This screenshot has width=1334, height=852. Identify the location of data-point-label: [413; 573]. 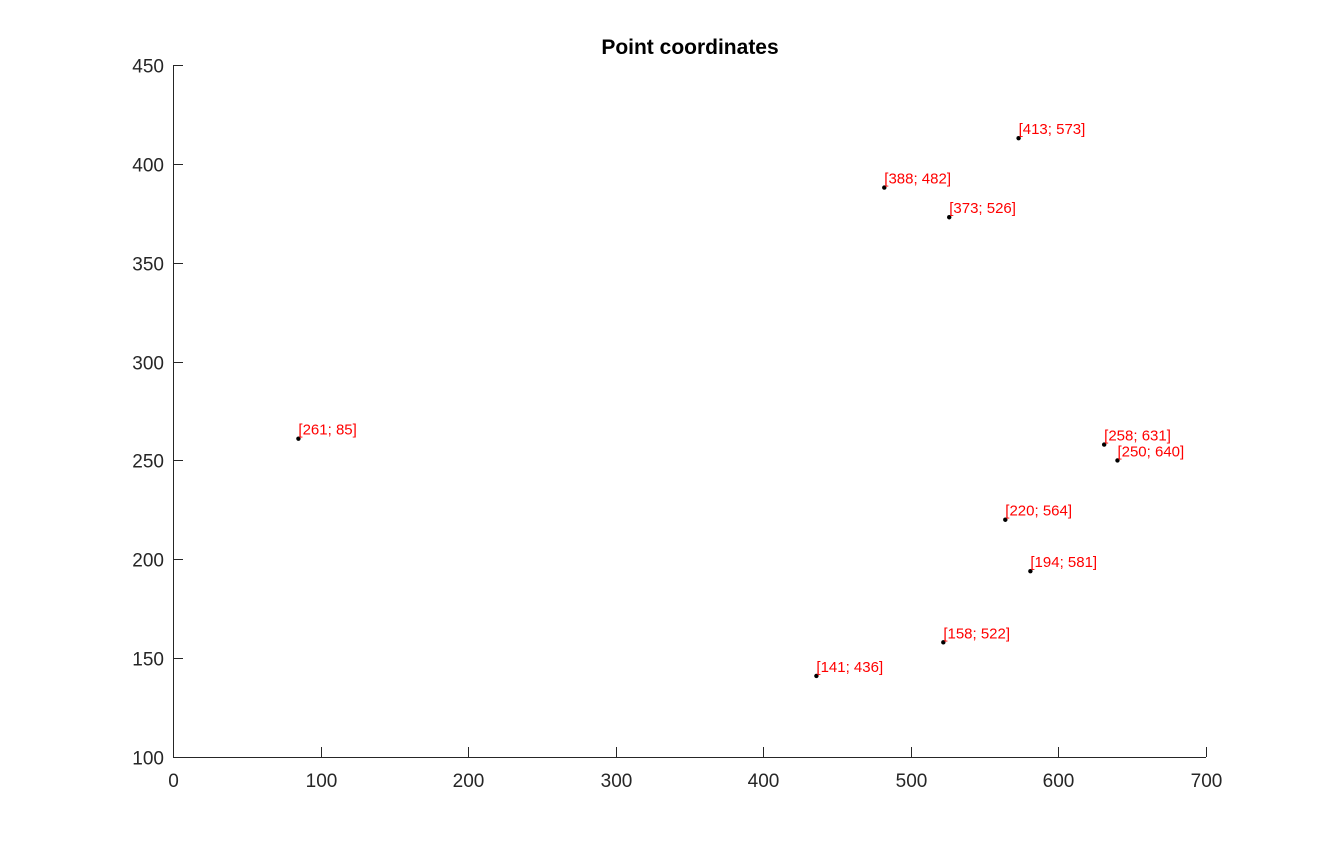
(1052, 129).